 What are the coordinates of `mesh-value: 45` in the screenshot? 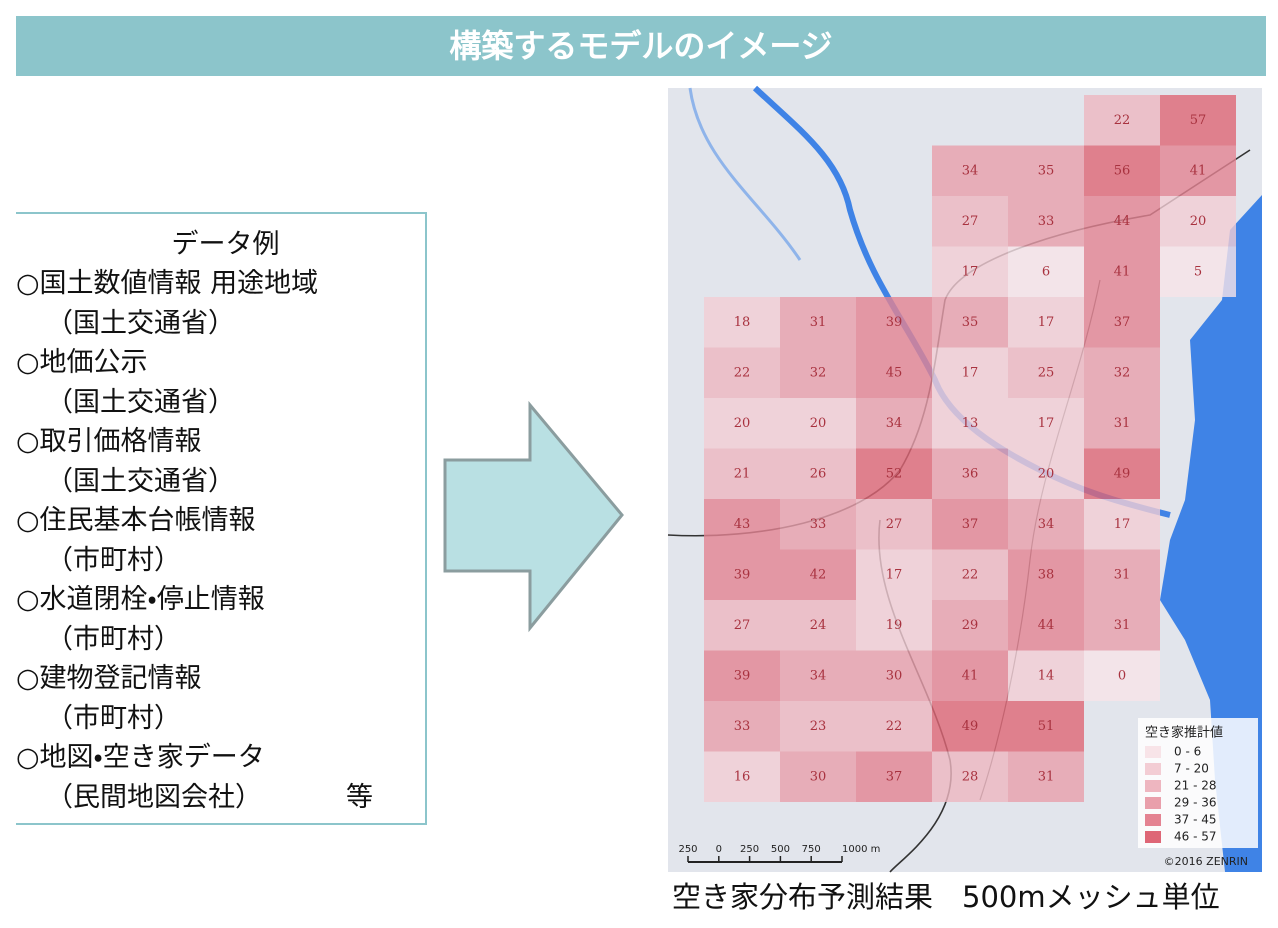 It's located at (894, 372).